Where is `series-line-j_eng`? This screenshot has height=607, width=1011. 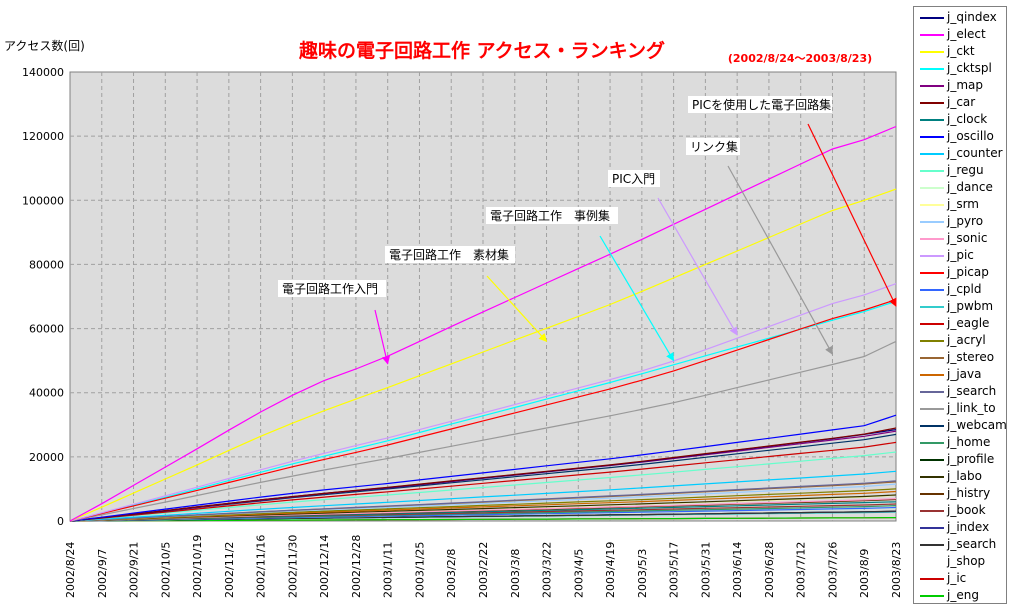
series-line-j_eng is located at coordinates (483, 519).